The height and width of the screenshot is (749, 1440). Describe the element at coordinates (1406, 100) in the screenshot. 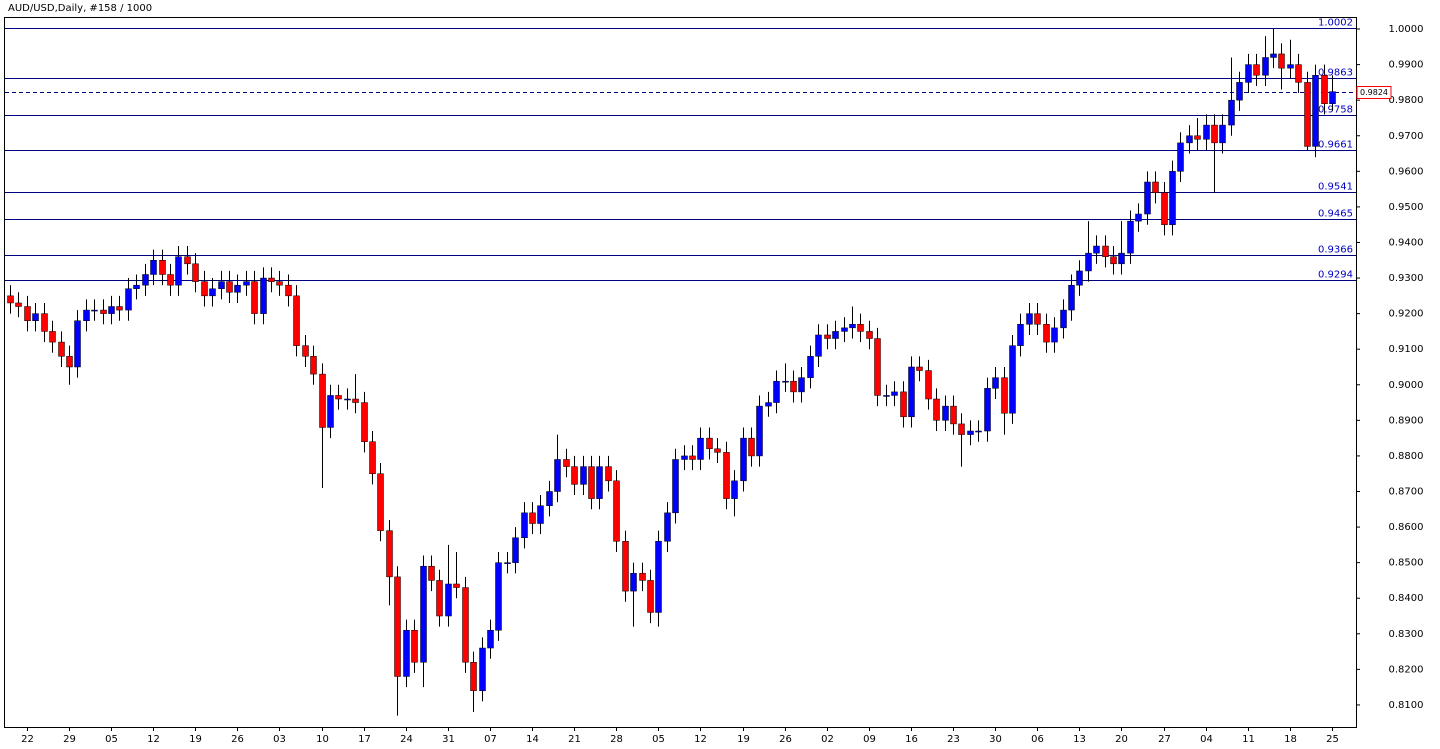

I see `y-tick-label: 0.9800` at that location.